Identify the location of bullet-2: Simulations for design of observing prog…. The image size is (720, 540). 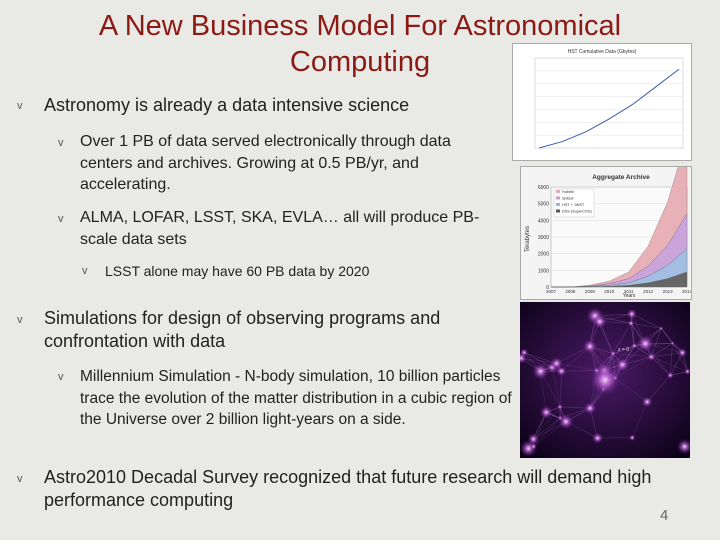
(242, 329).